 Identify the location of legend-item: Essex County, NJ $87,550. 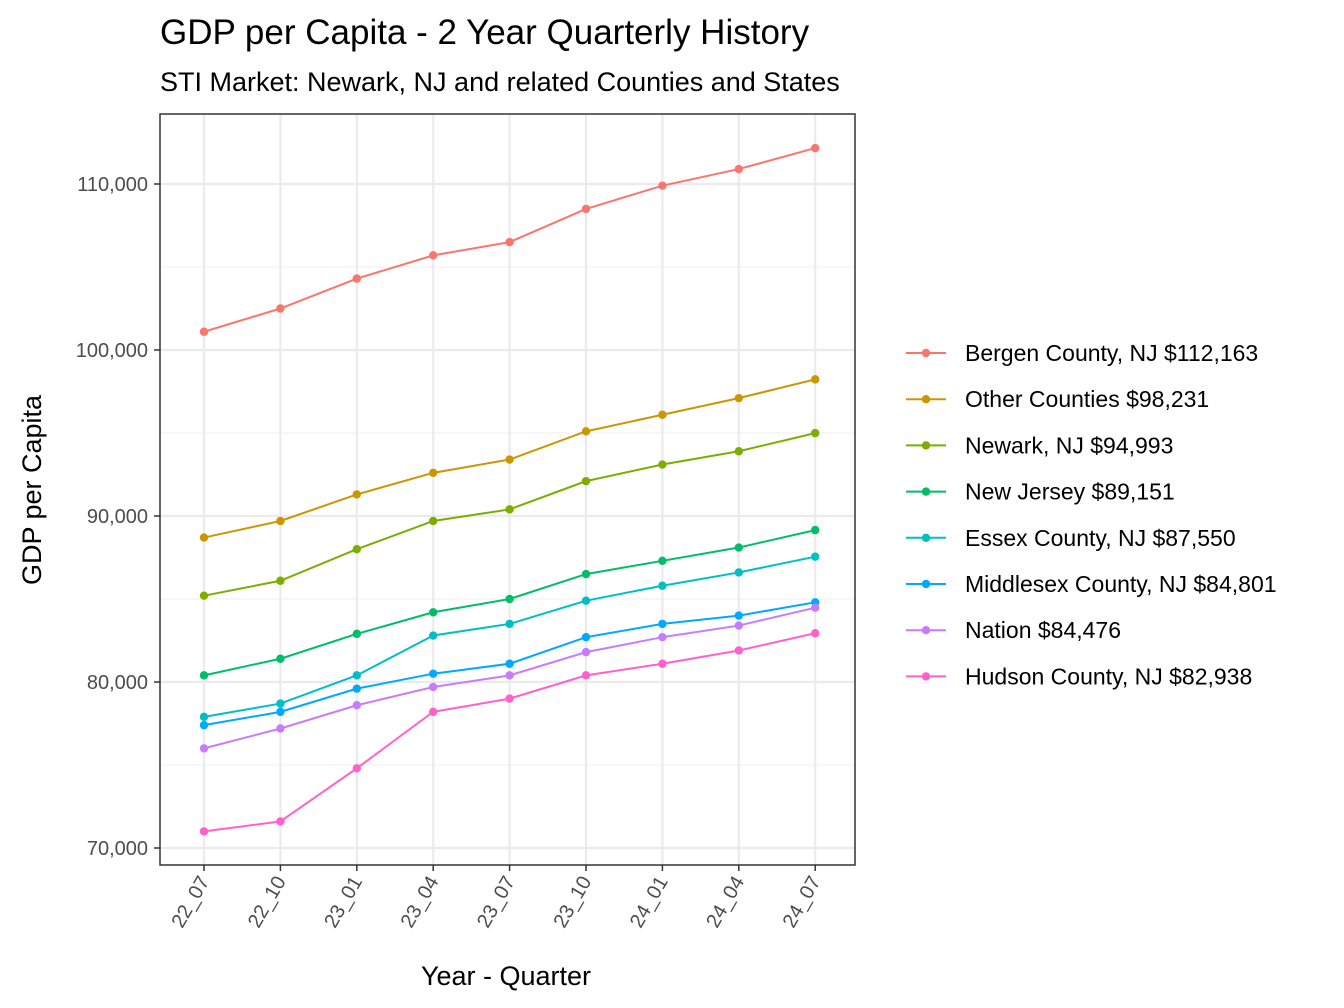
(1071, 538).